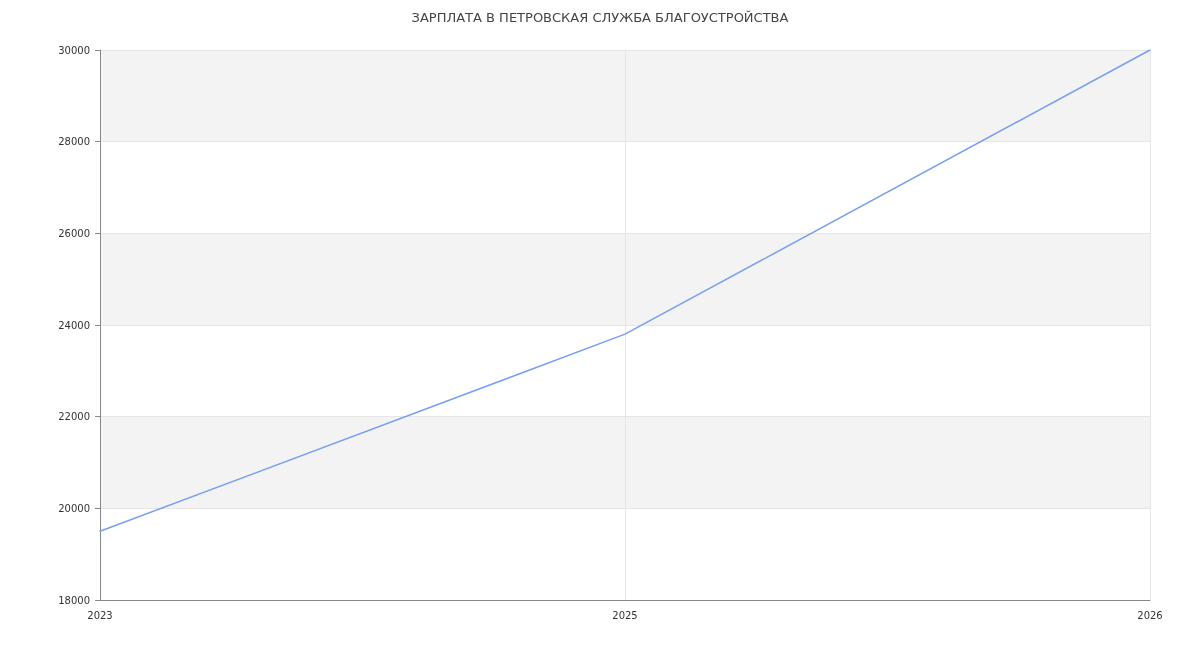 Image resolution: width=1200 pixels, height=650 pixels. What do you see at coordinates (74, 325) in the screenshot?
I see `y-tick-label: 24000` at bounding box center [74, 325].